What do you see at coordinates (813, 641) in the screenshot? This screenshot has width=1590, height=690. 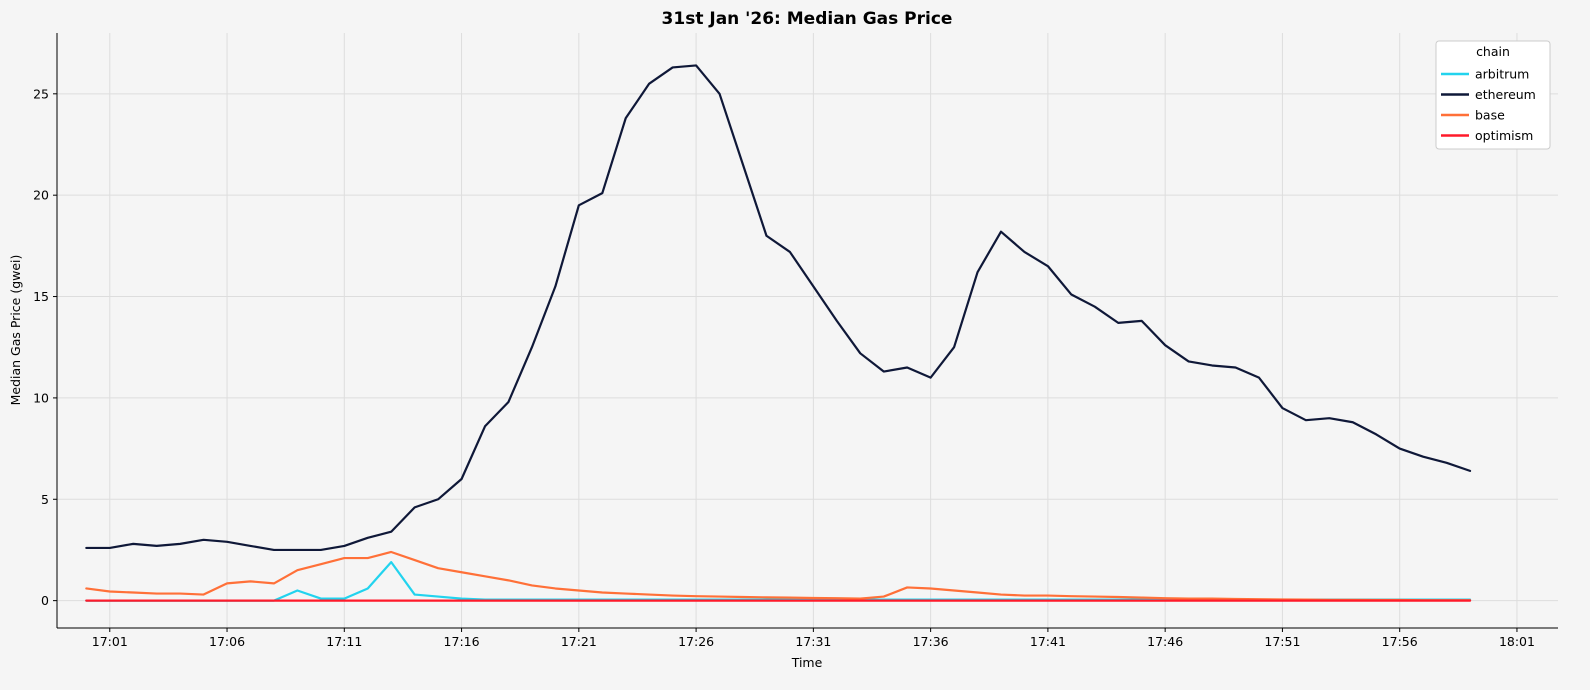 I see `x-tick-label: 17:31` at bounding box center [813, 641].